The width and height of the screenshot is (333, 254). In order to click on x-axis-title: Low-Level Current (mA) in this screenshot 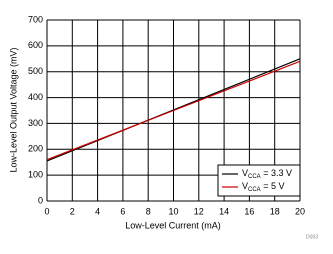, I will do `click(173, 225)`.